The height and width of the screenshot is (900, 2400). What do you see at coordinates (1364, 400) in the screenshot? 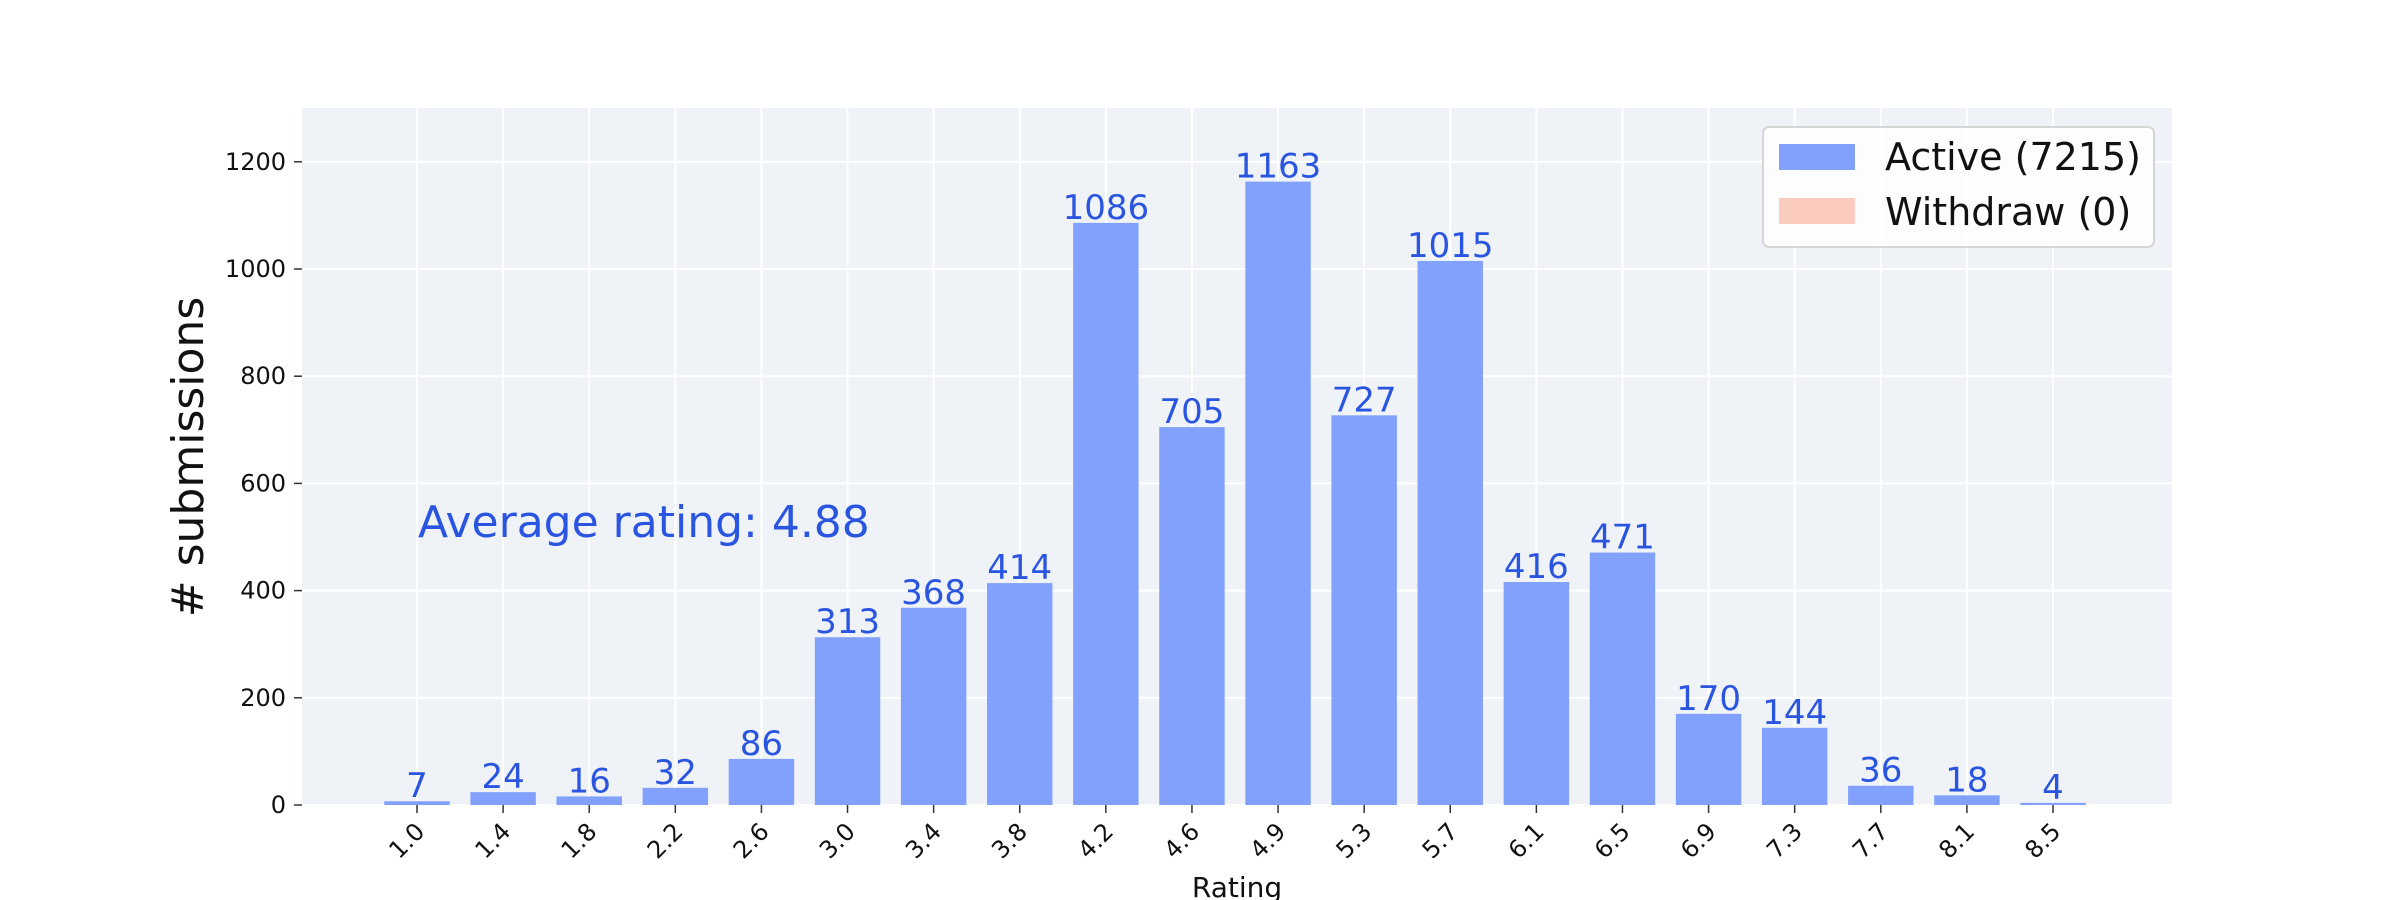
I see `bar-value-label: 727` at bounding box center [1364, 400].